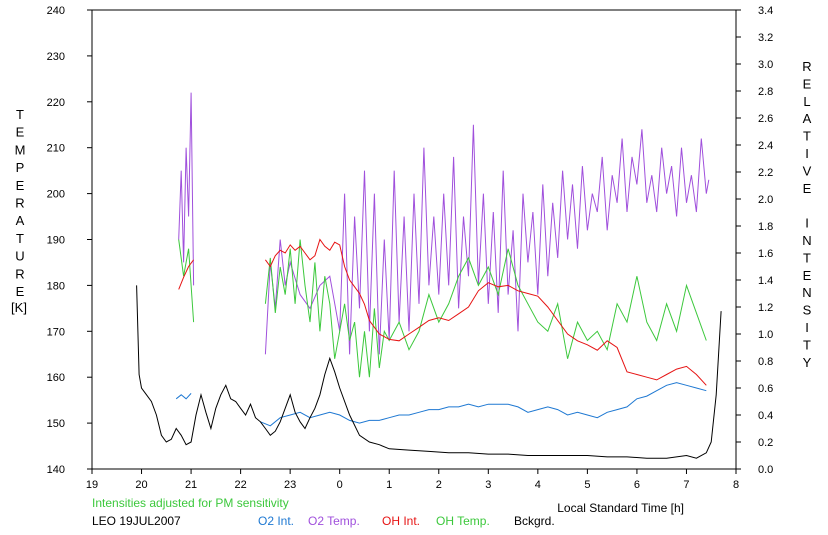 The image size is (828, 535). What do you see at coordinates (69, 240) in the screenshot?
I see `y-axis-left: 140 150 160 170 180 190 200 210 220 230 240` at bounding box center [69, 240].